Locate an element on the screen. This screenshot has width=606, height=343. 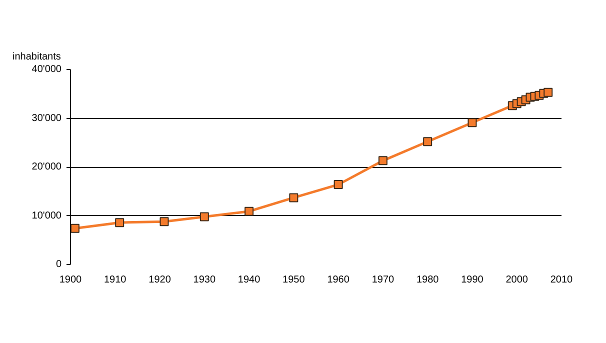
x-tick-label: 1970 is located at coordinates (383, 280).